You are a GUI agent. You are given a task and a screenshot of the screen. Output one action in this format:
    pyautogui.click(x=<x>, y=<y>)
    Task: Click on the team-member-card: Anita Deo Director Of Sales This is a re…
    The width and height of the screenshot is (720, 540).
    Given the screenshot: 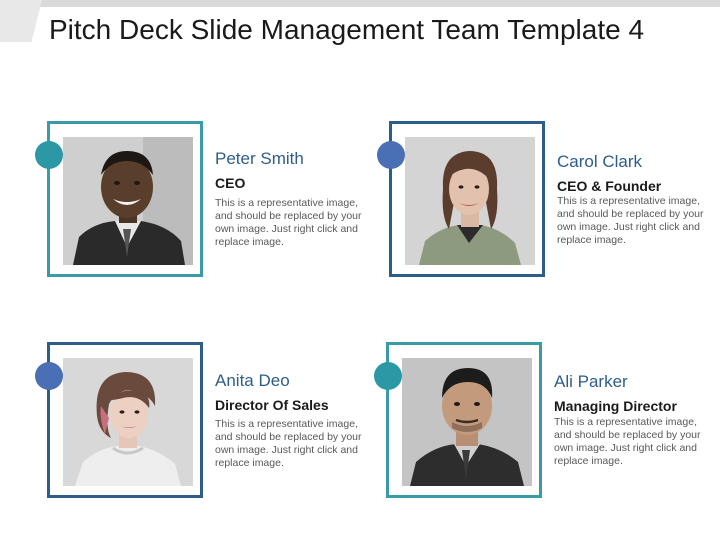 What is the action you would take?
    pyautogui.click(x=206, y=422)
    